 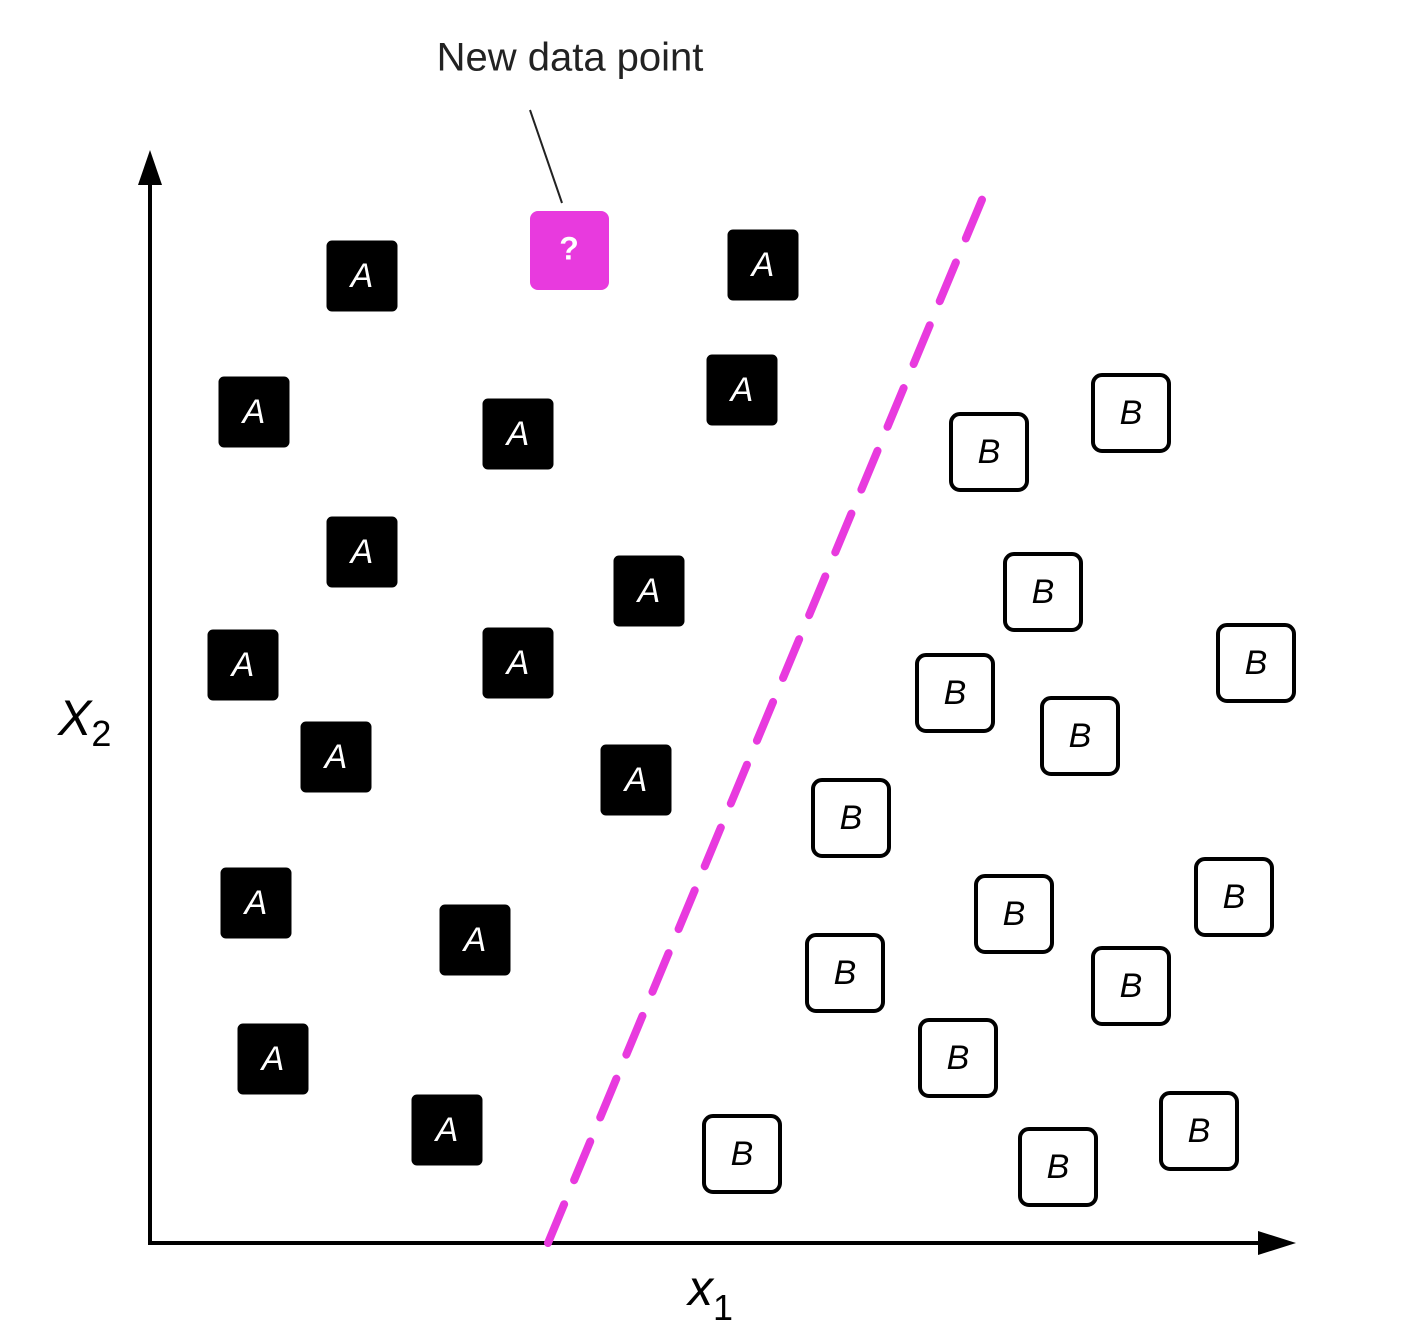 I want to click on y-axis-label: X2, so click(x=84, y=721).